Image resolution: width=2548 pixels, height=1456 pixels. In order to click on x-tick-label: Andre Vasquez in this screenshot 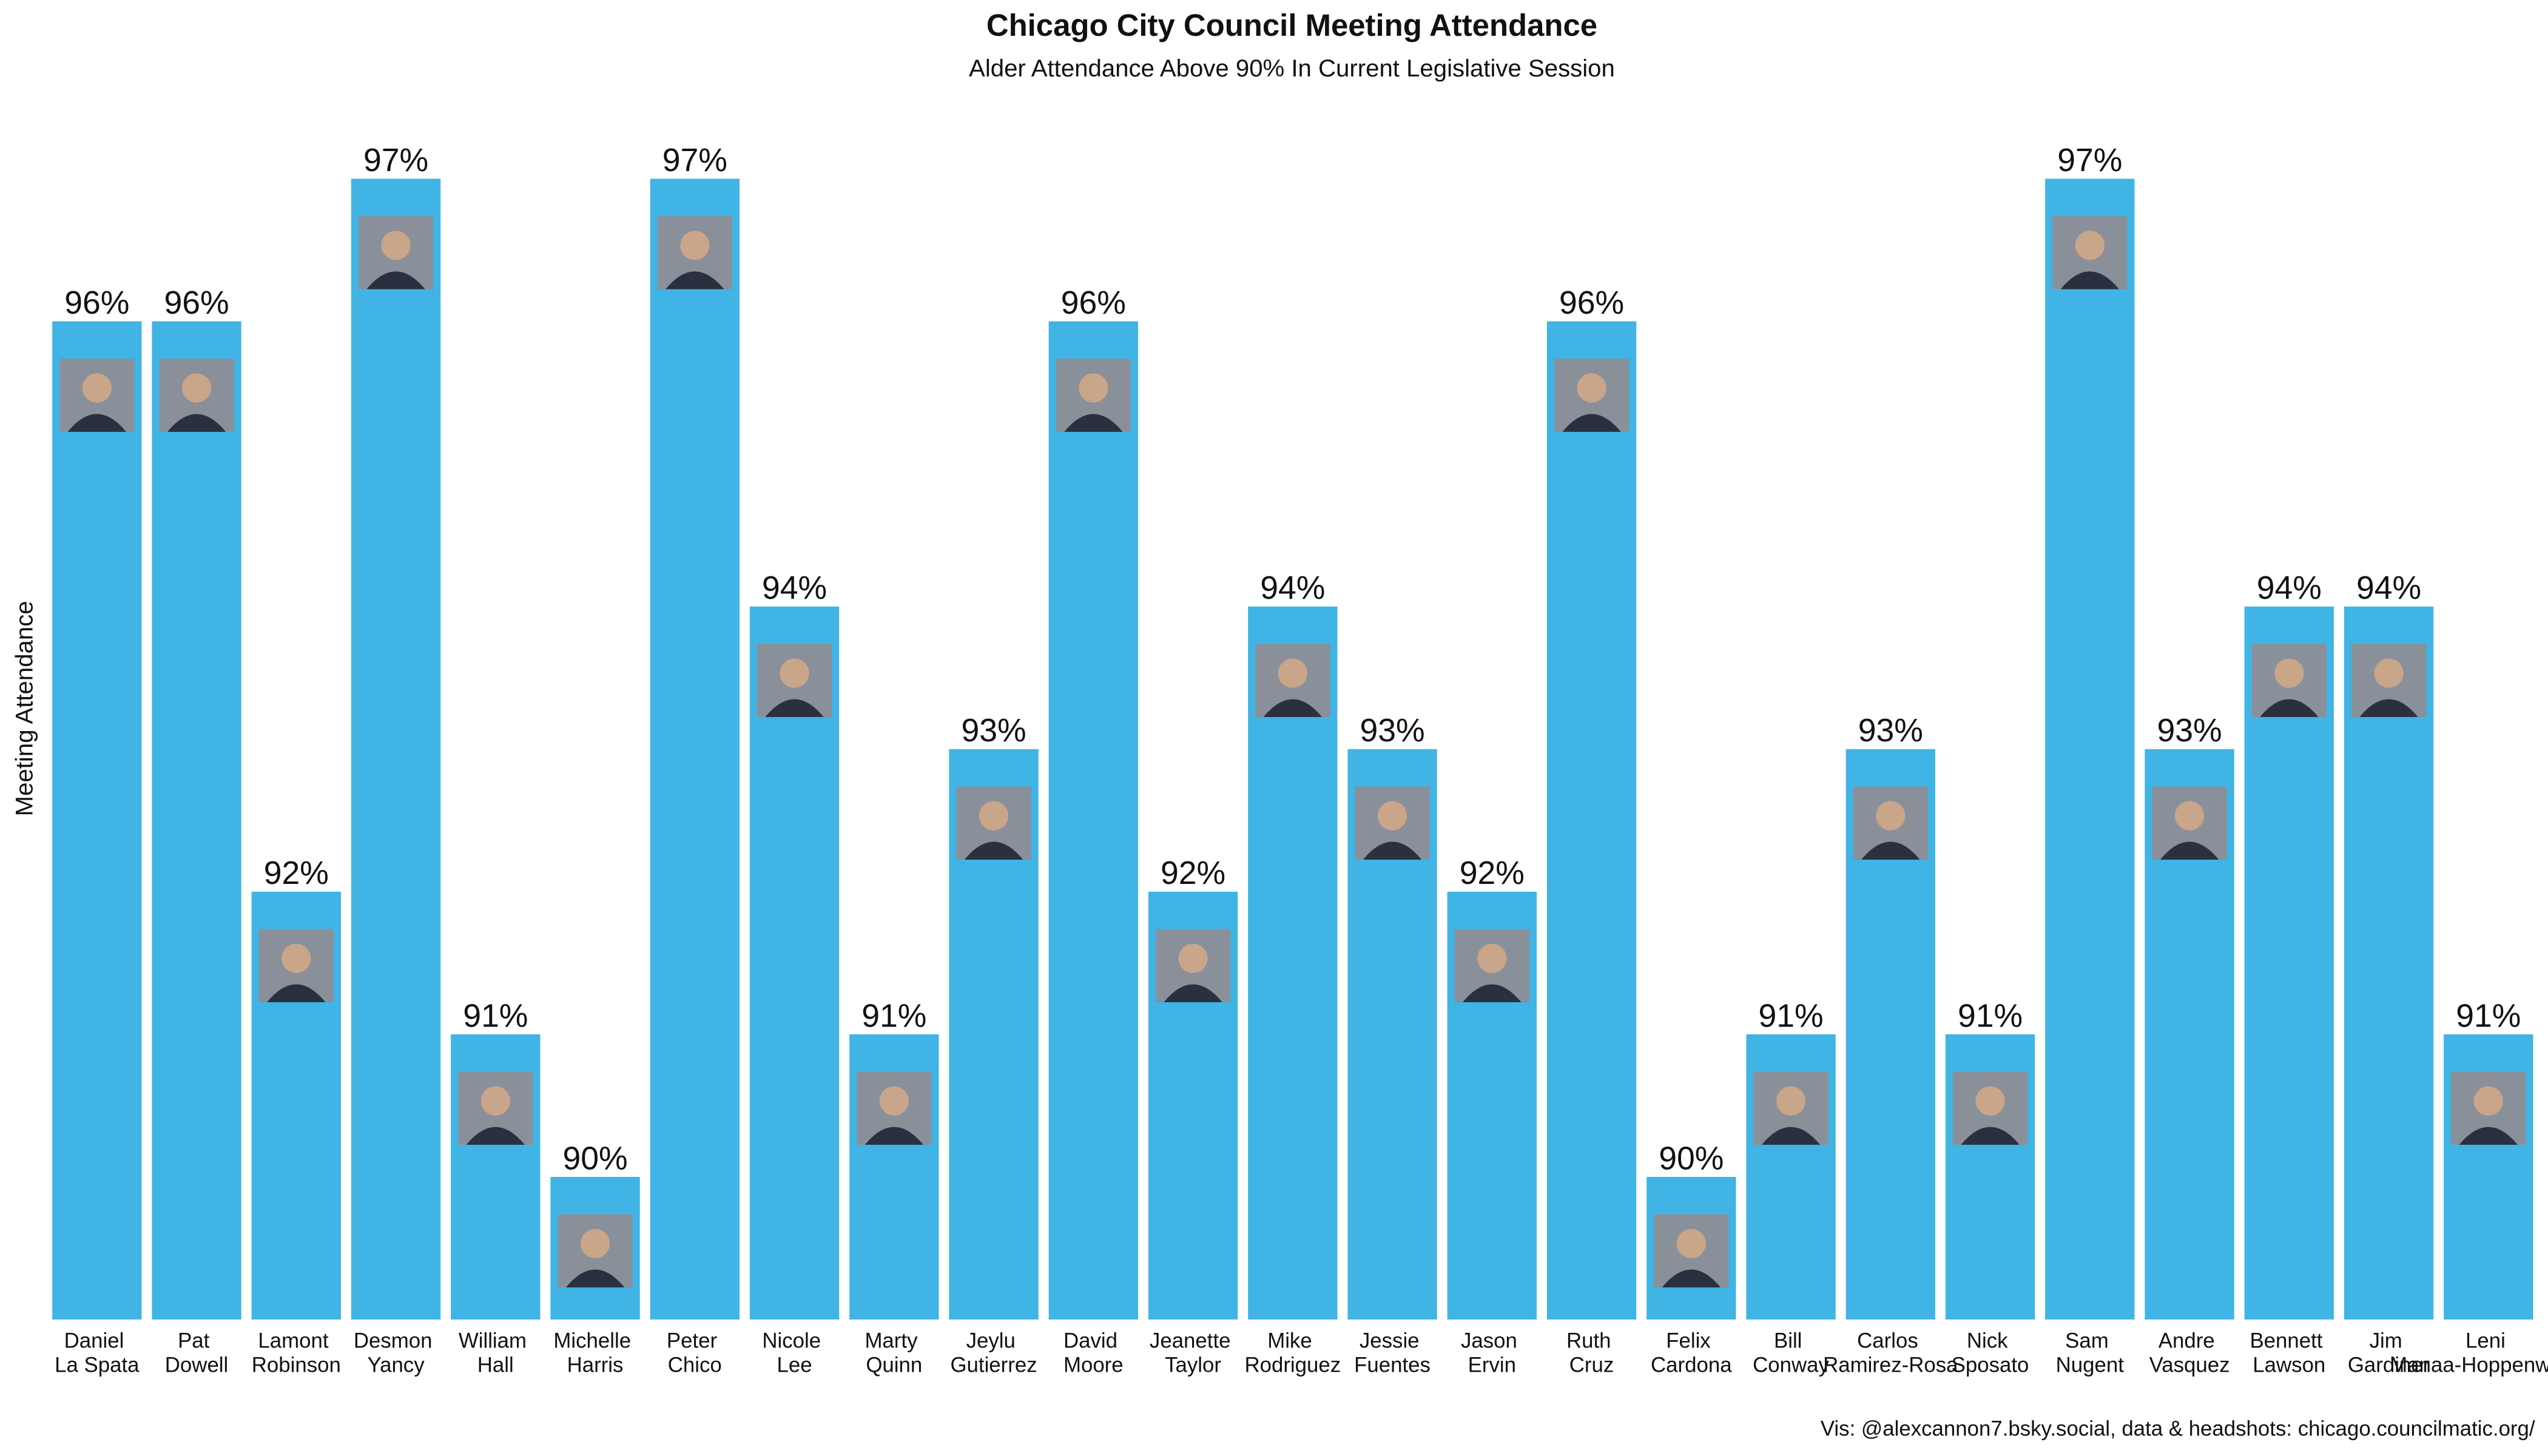, I will do `click(2189, 1353)`.